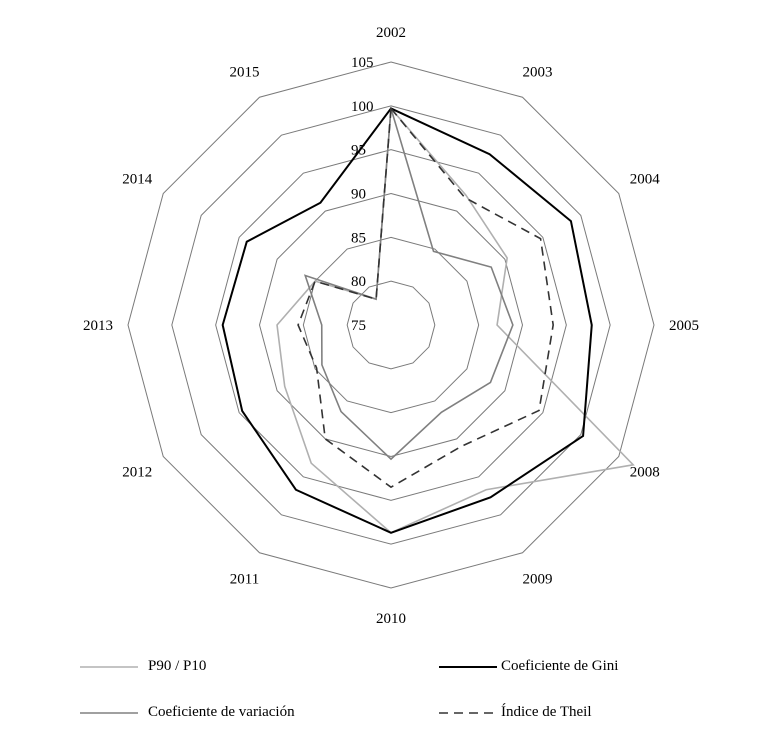 The image size is (781, 729). I want to click on axis-label-2005: 2005, so click(684, 326).